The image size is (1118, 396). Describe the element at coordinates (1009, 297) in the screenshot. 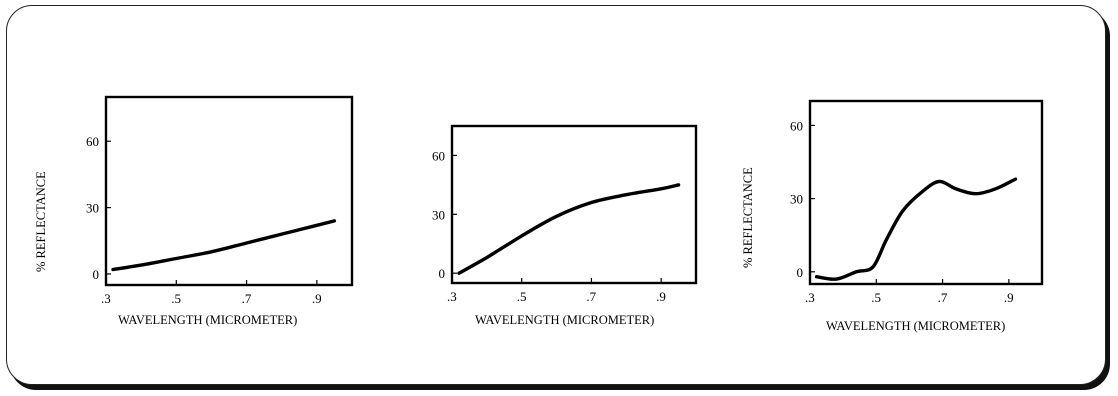

I see `chart-3-xtick-label: .9` at that location.